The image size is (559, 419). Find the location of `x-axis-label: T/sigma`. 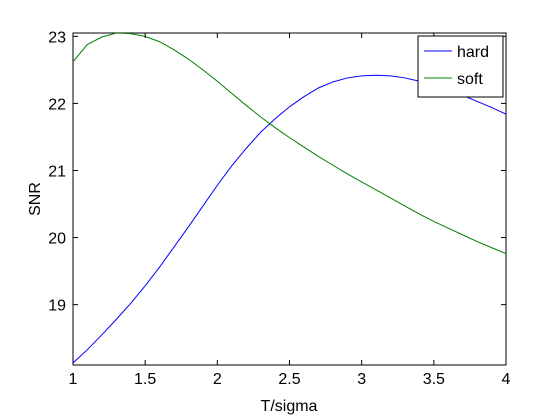

x-axis-label: T/sigma is located at coordinates (289, 406).